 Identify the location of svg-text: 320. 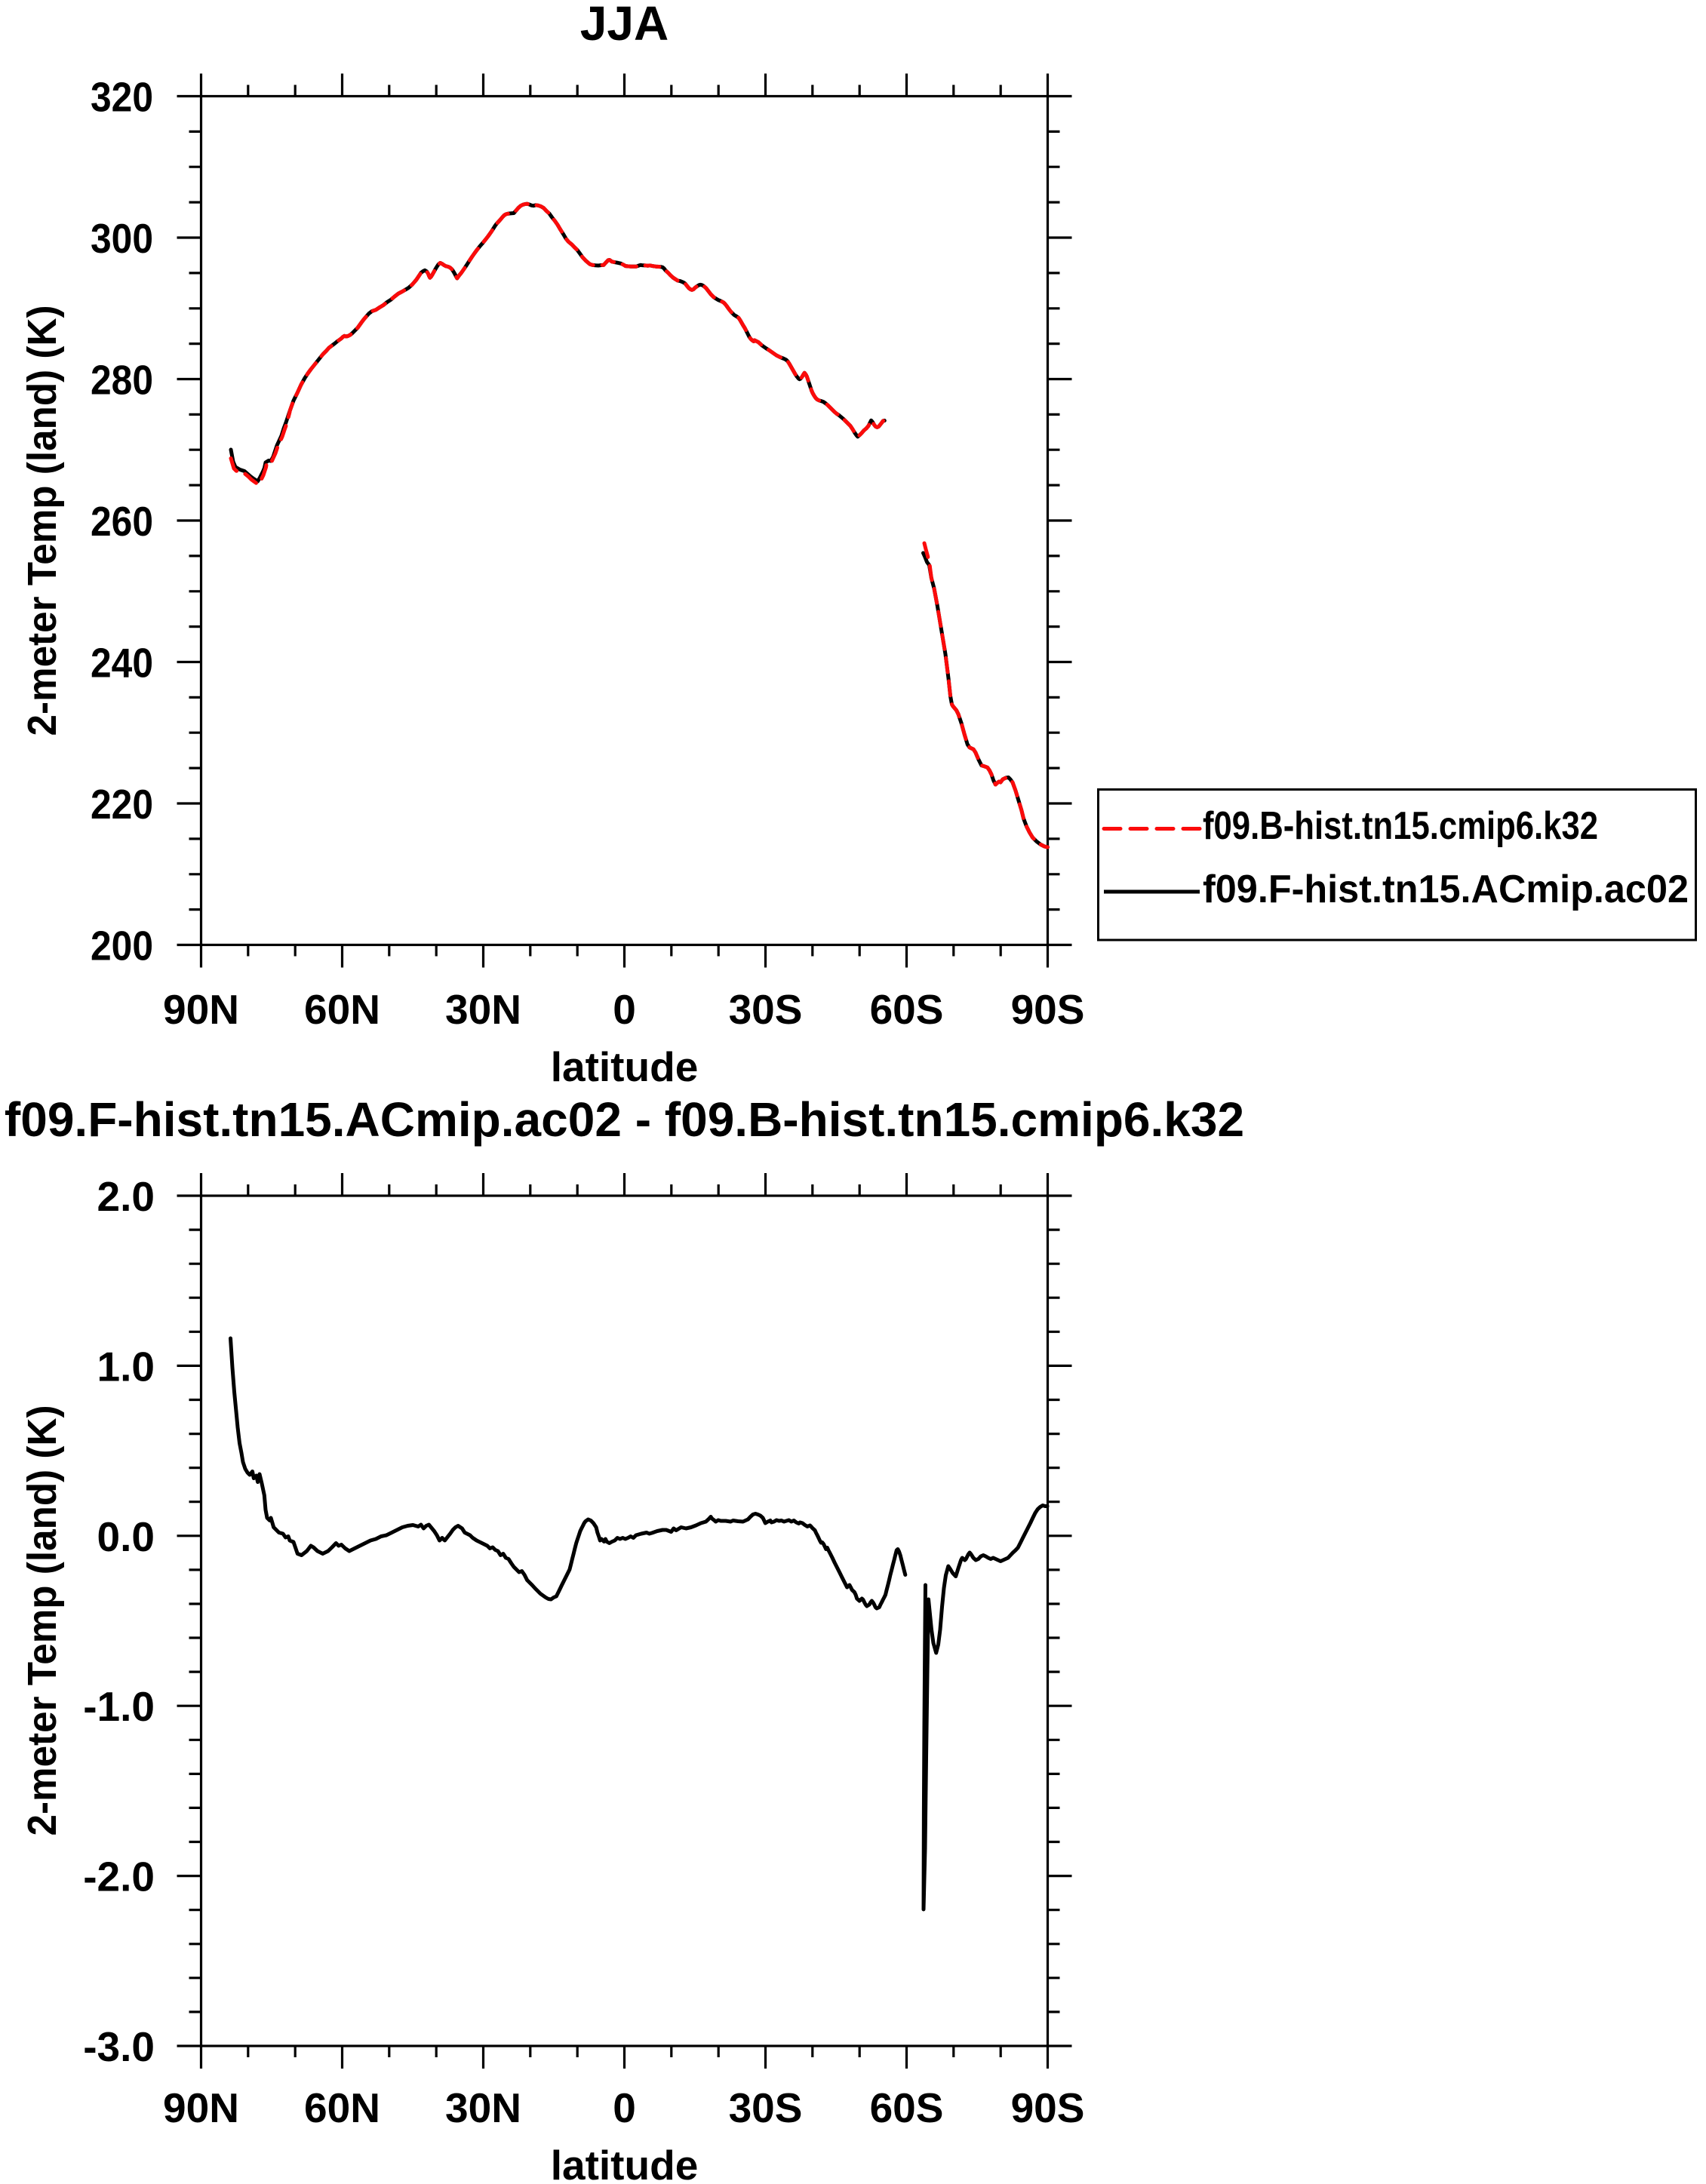
(122, 97).